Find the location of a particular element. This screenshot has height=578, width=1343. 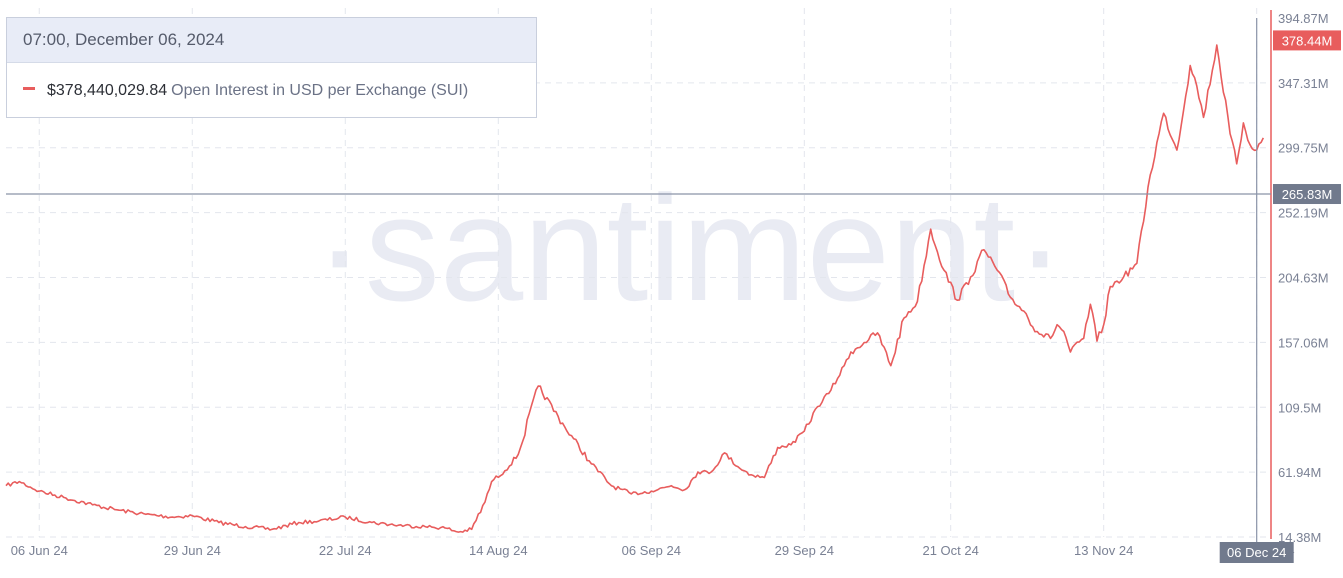

y-tick-label: 157.06M is located at coordinates (1303, 342).